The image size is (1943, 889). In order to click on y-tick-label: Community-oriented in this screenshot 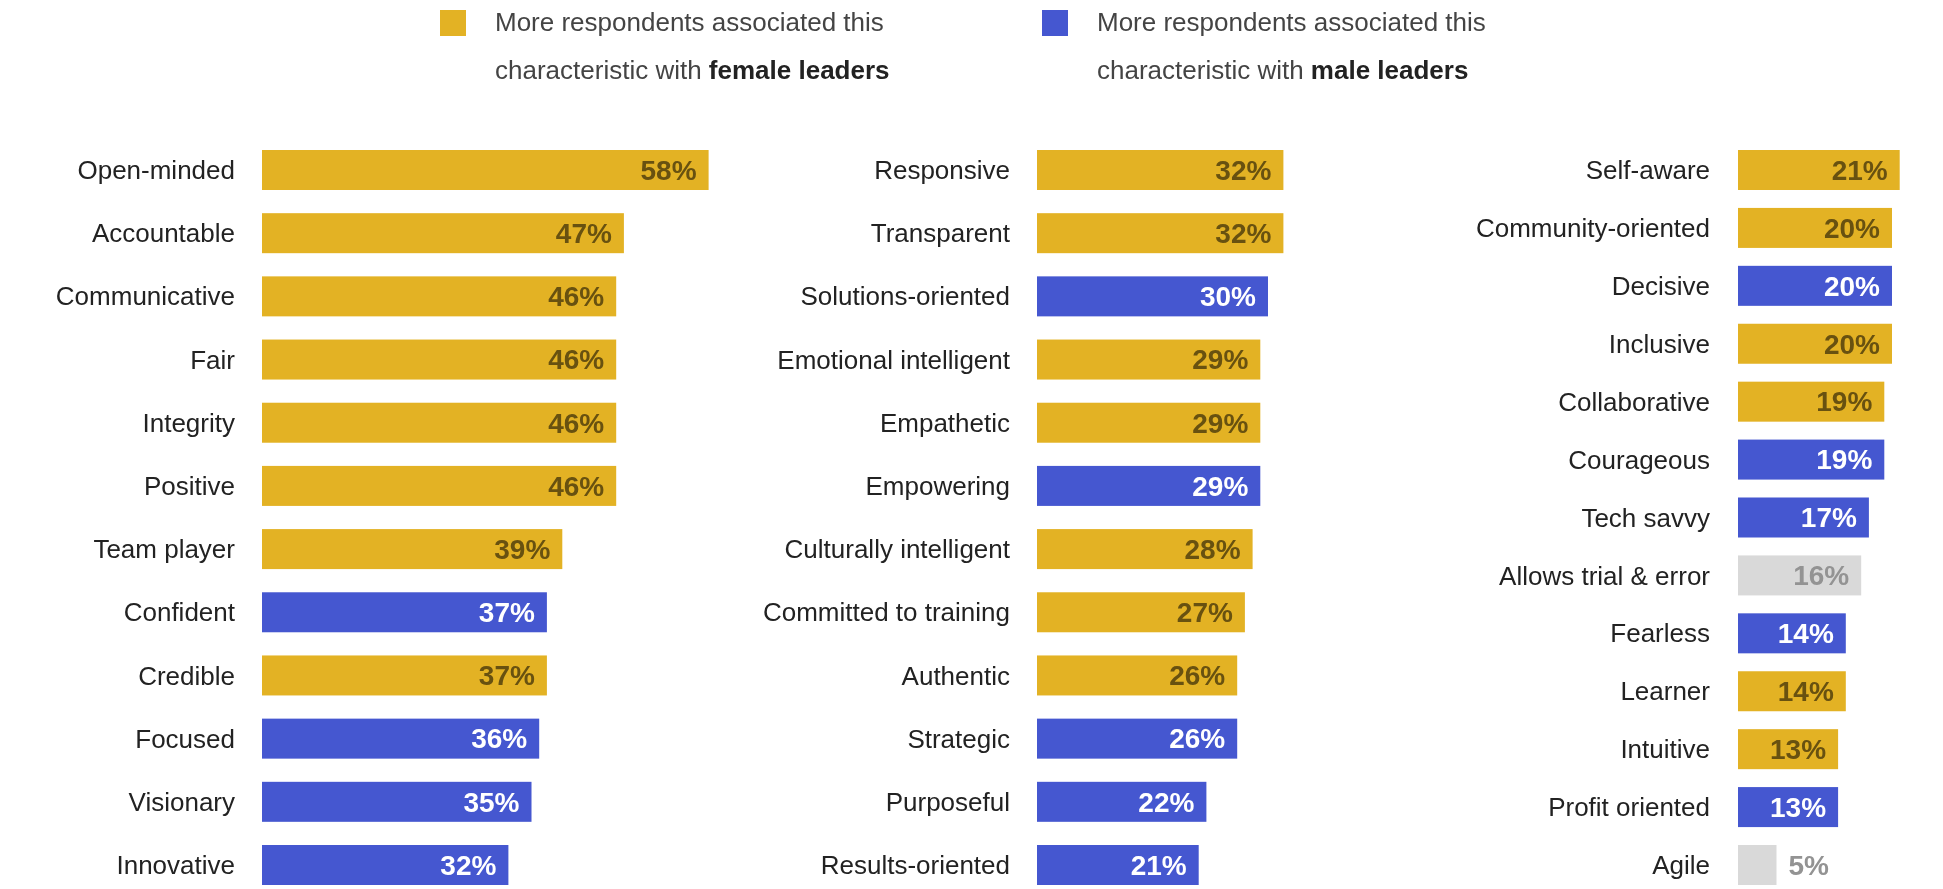, I will do `click(1592, 228)`.